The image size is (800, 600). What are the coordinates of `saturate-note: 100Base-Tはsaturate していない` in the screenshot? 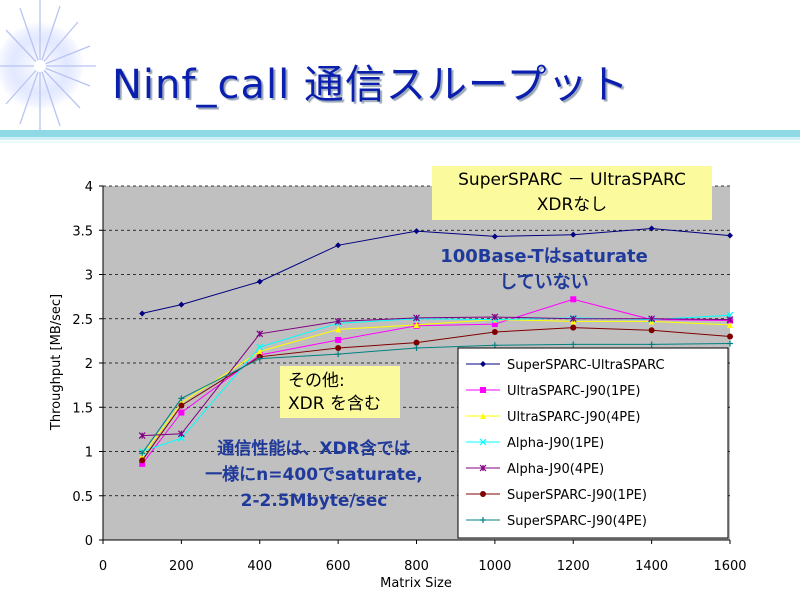 It's located at (544, 270).